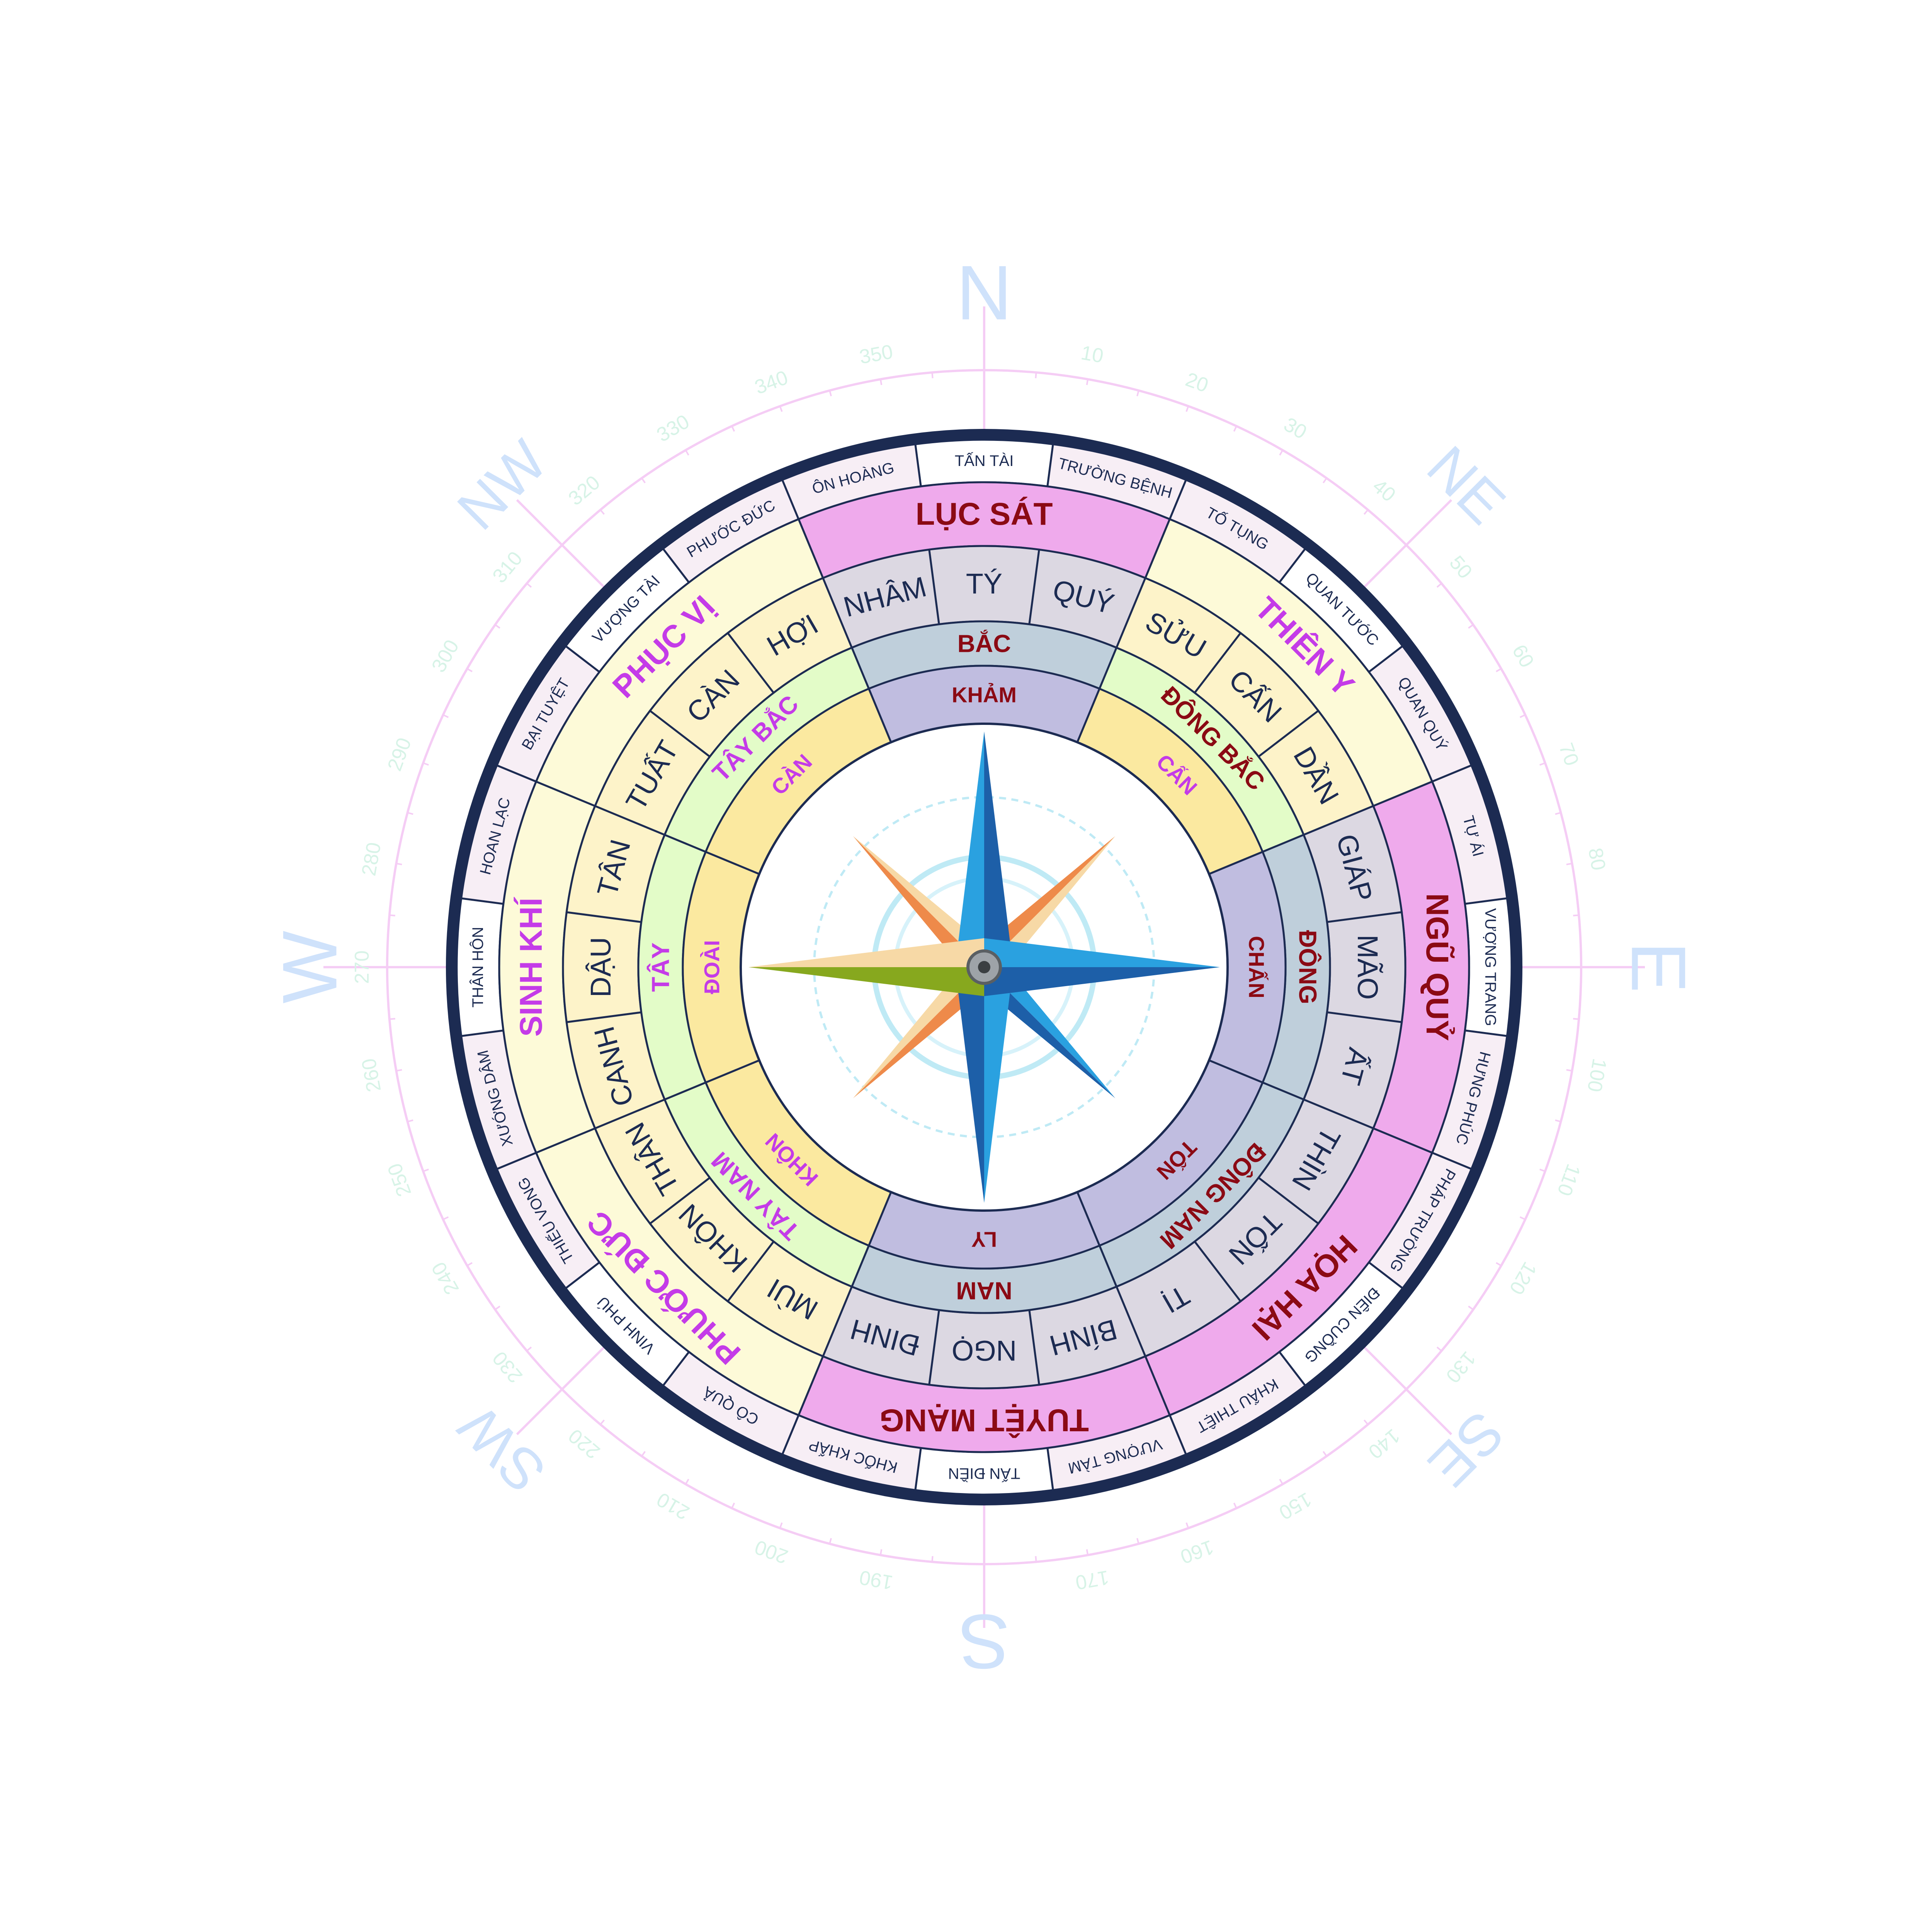  I want to click on needle-n-right, so click(999, 849).